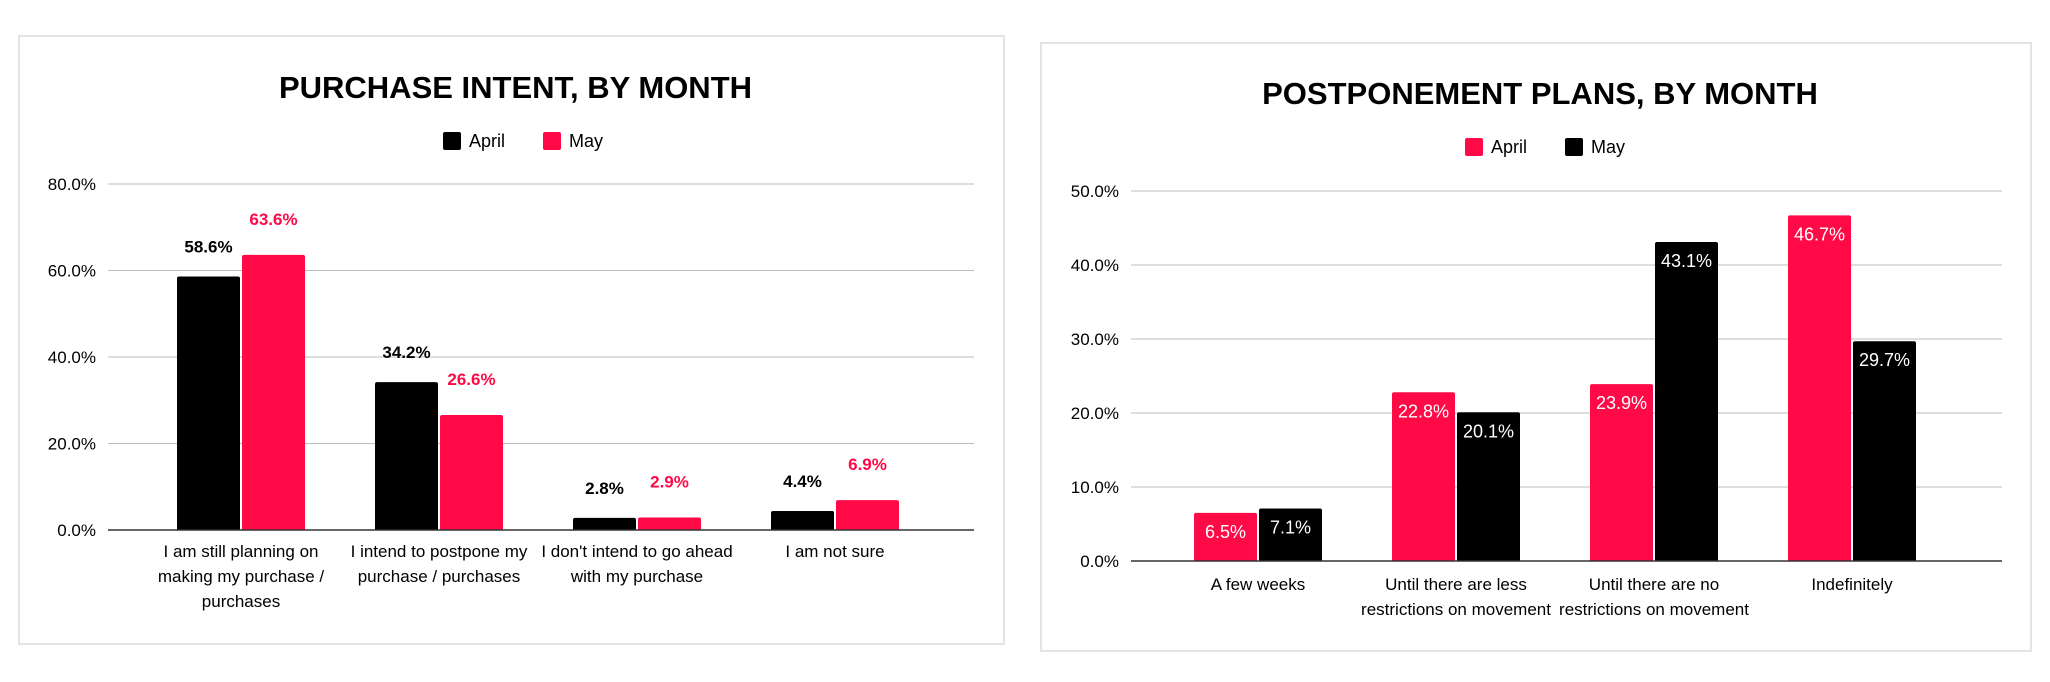 The image size is (2050, 682). I want to click on data-label: 4.4%, so click(802, 481).